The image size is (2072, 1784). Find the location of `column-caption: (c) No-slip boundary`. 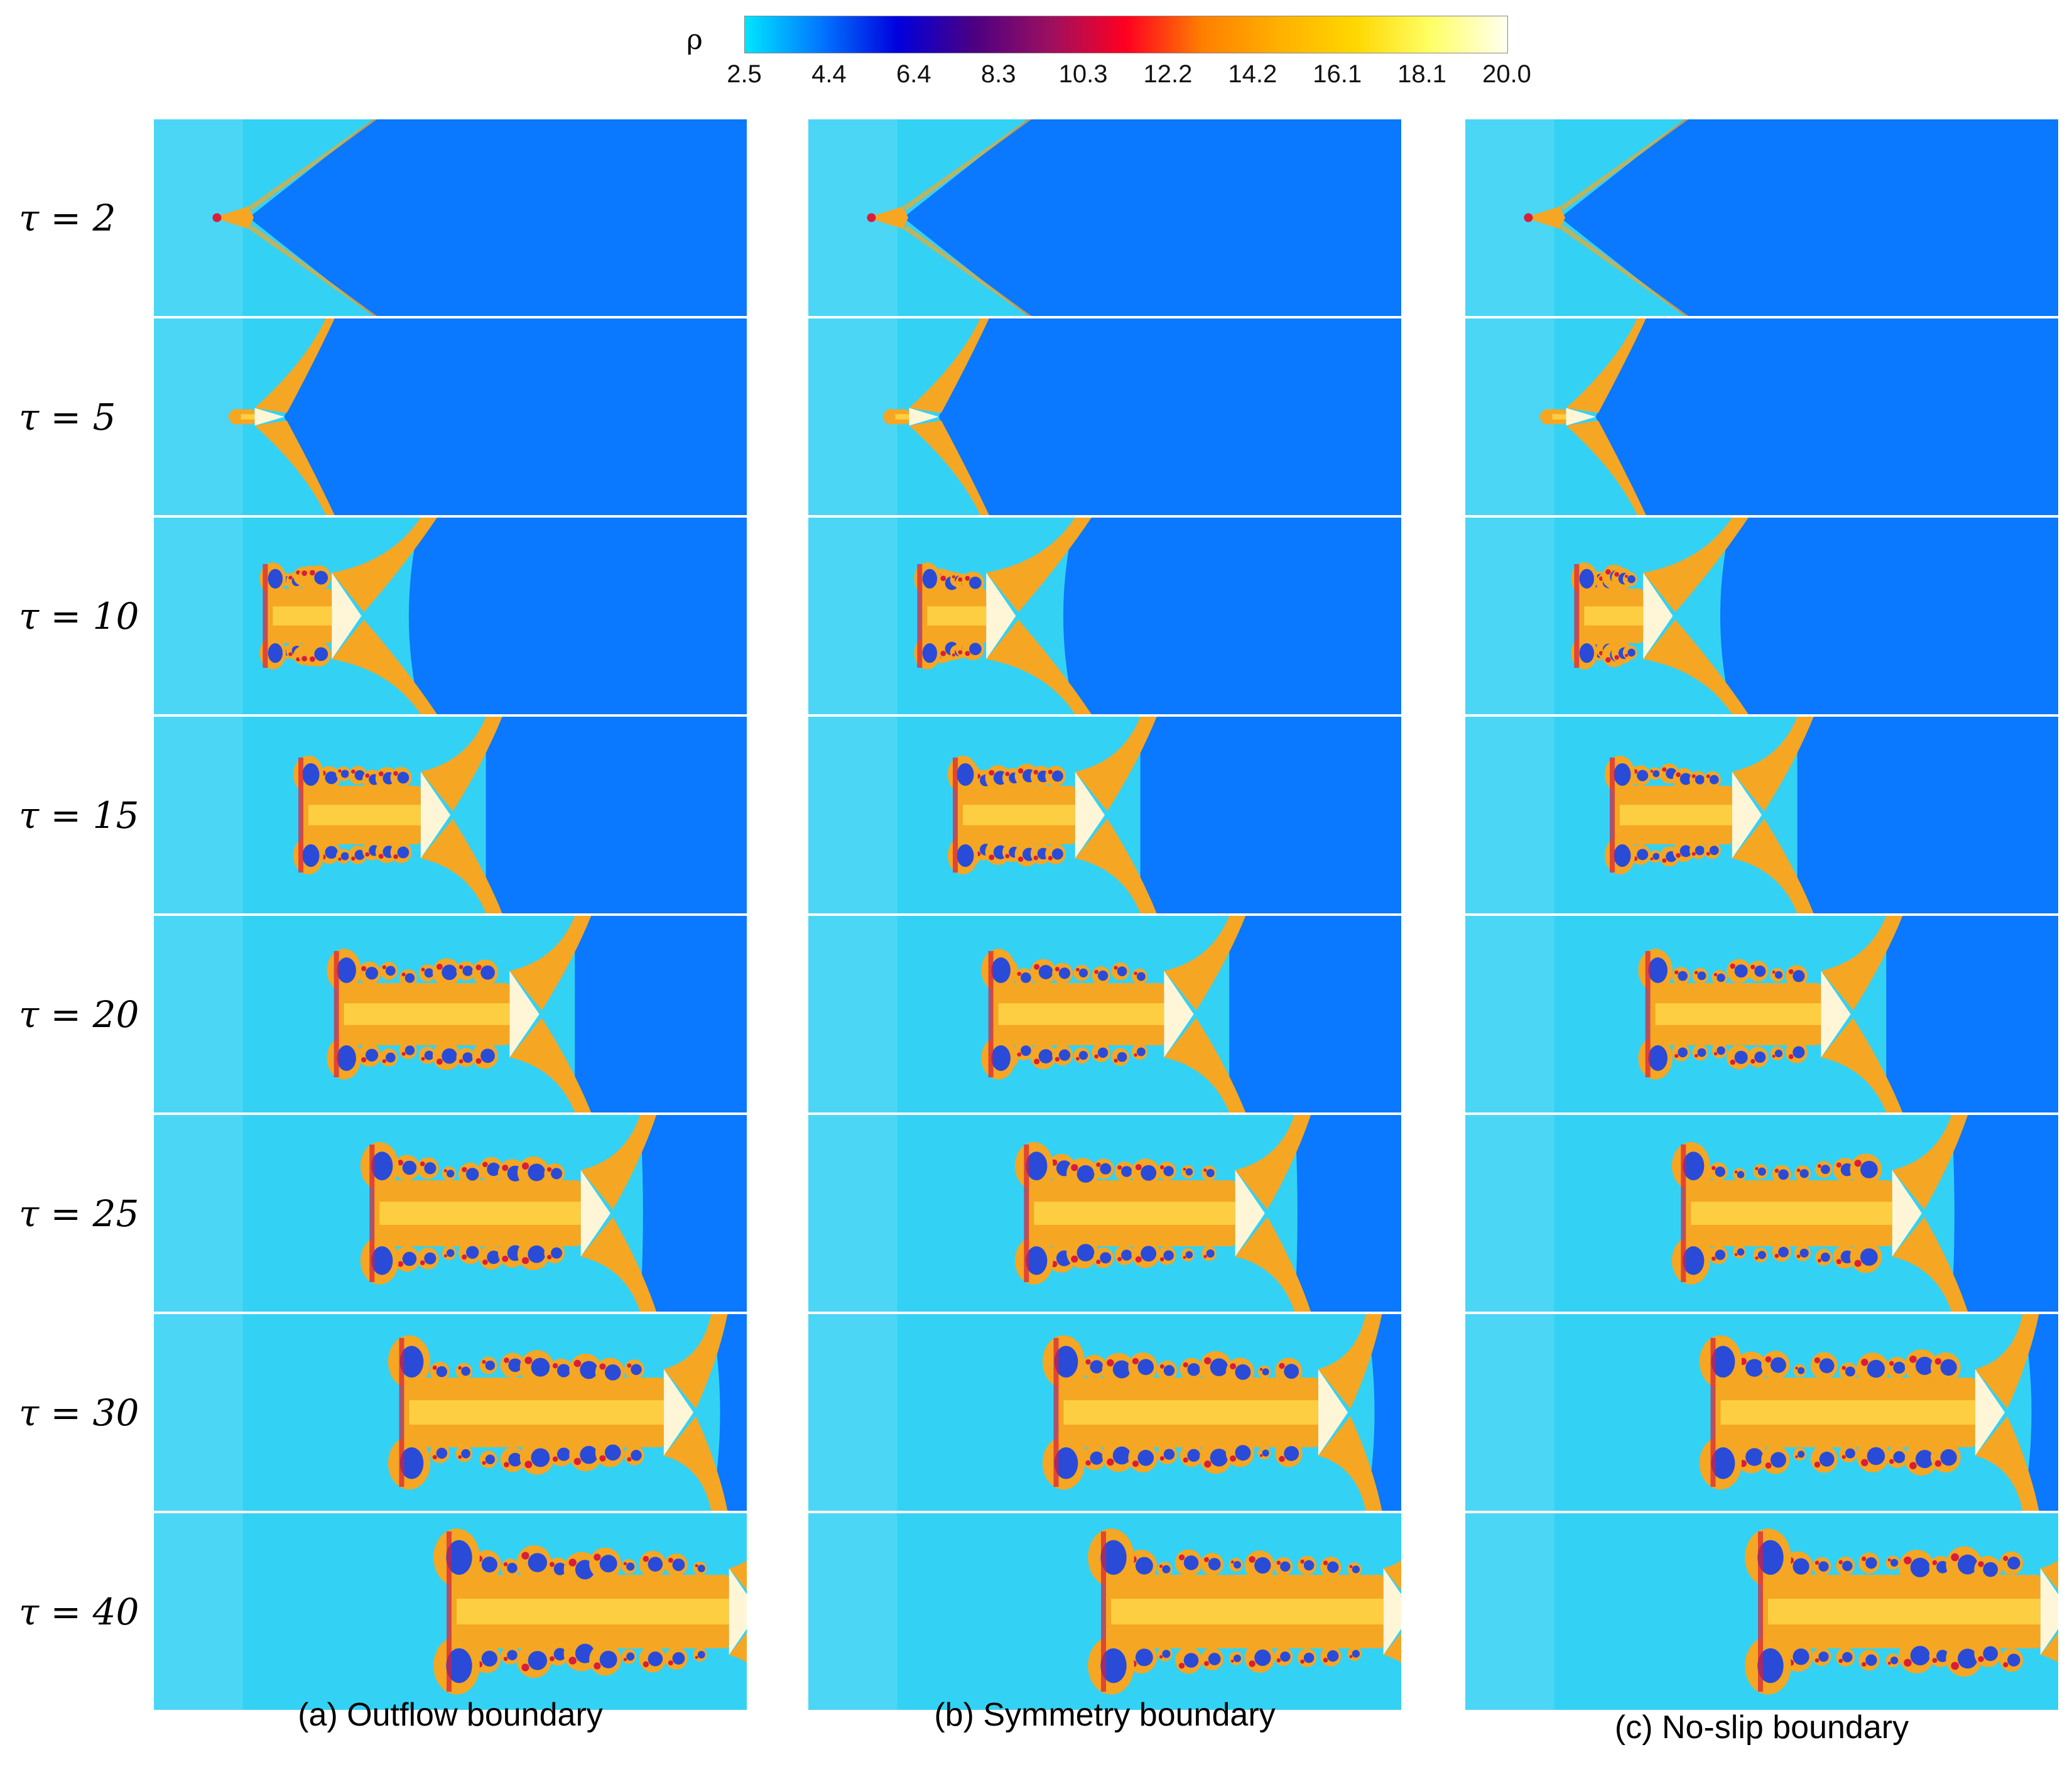

column-caption: (c) No-slip boundary is located at coordinates (1761, 1728).